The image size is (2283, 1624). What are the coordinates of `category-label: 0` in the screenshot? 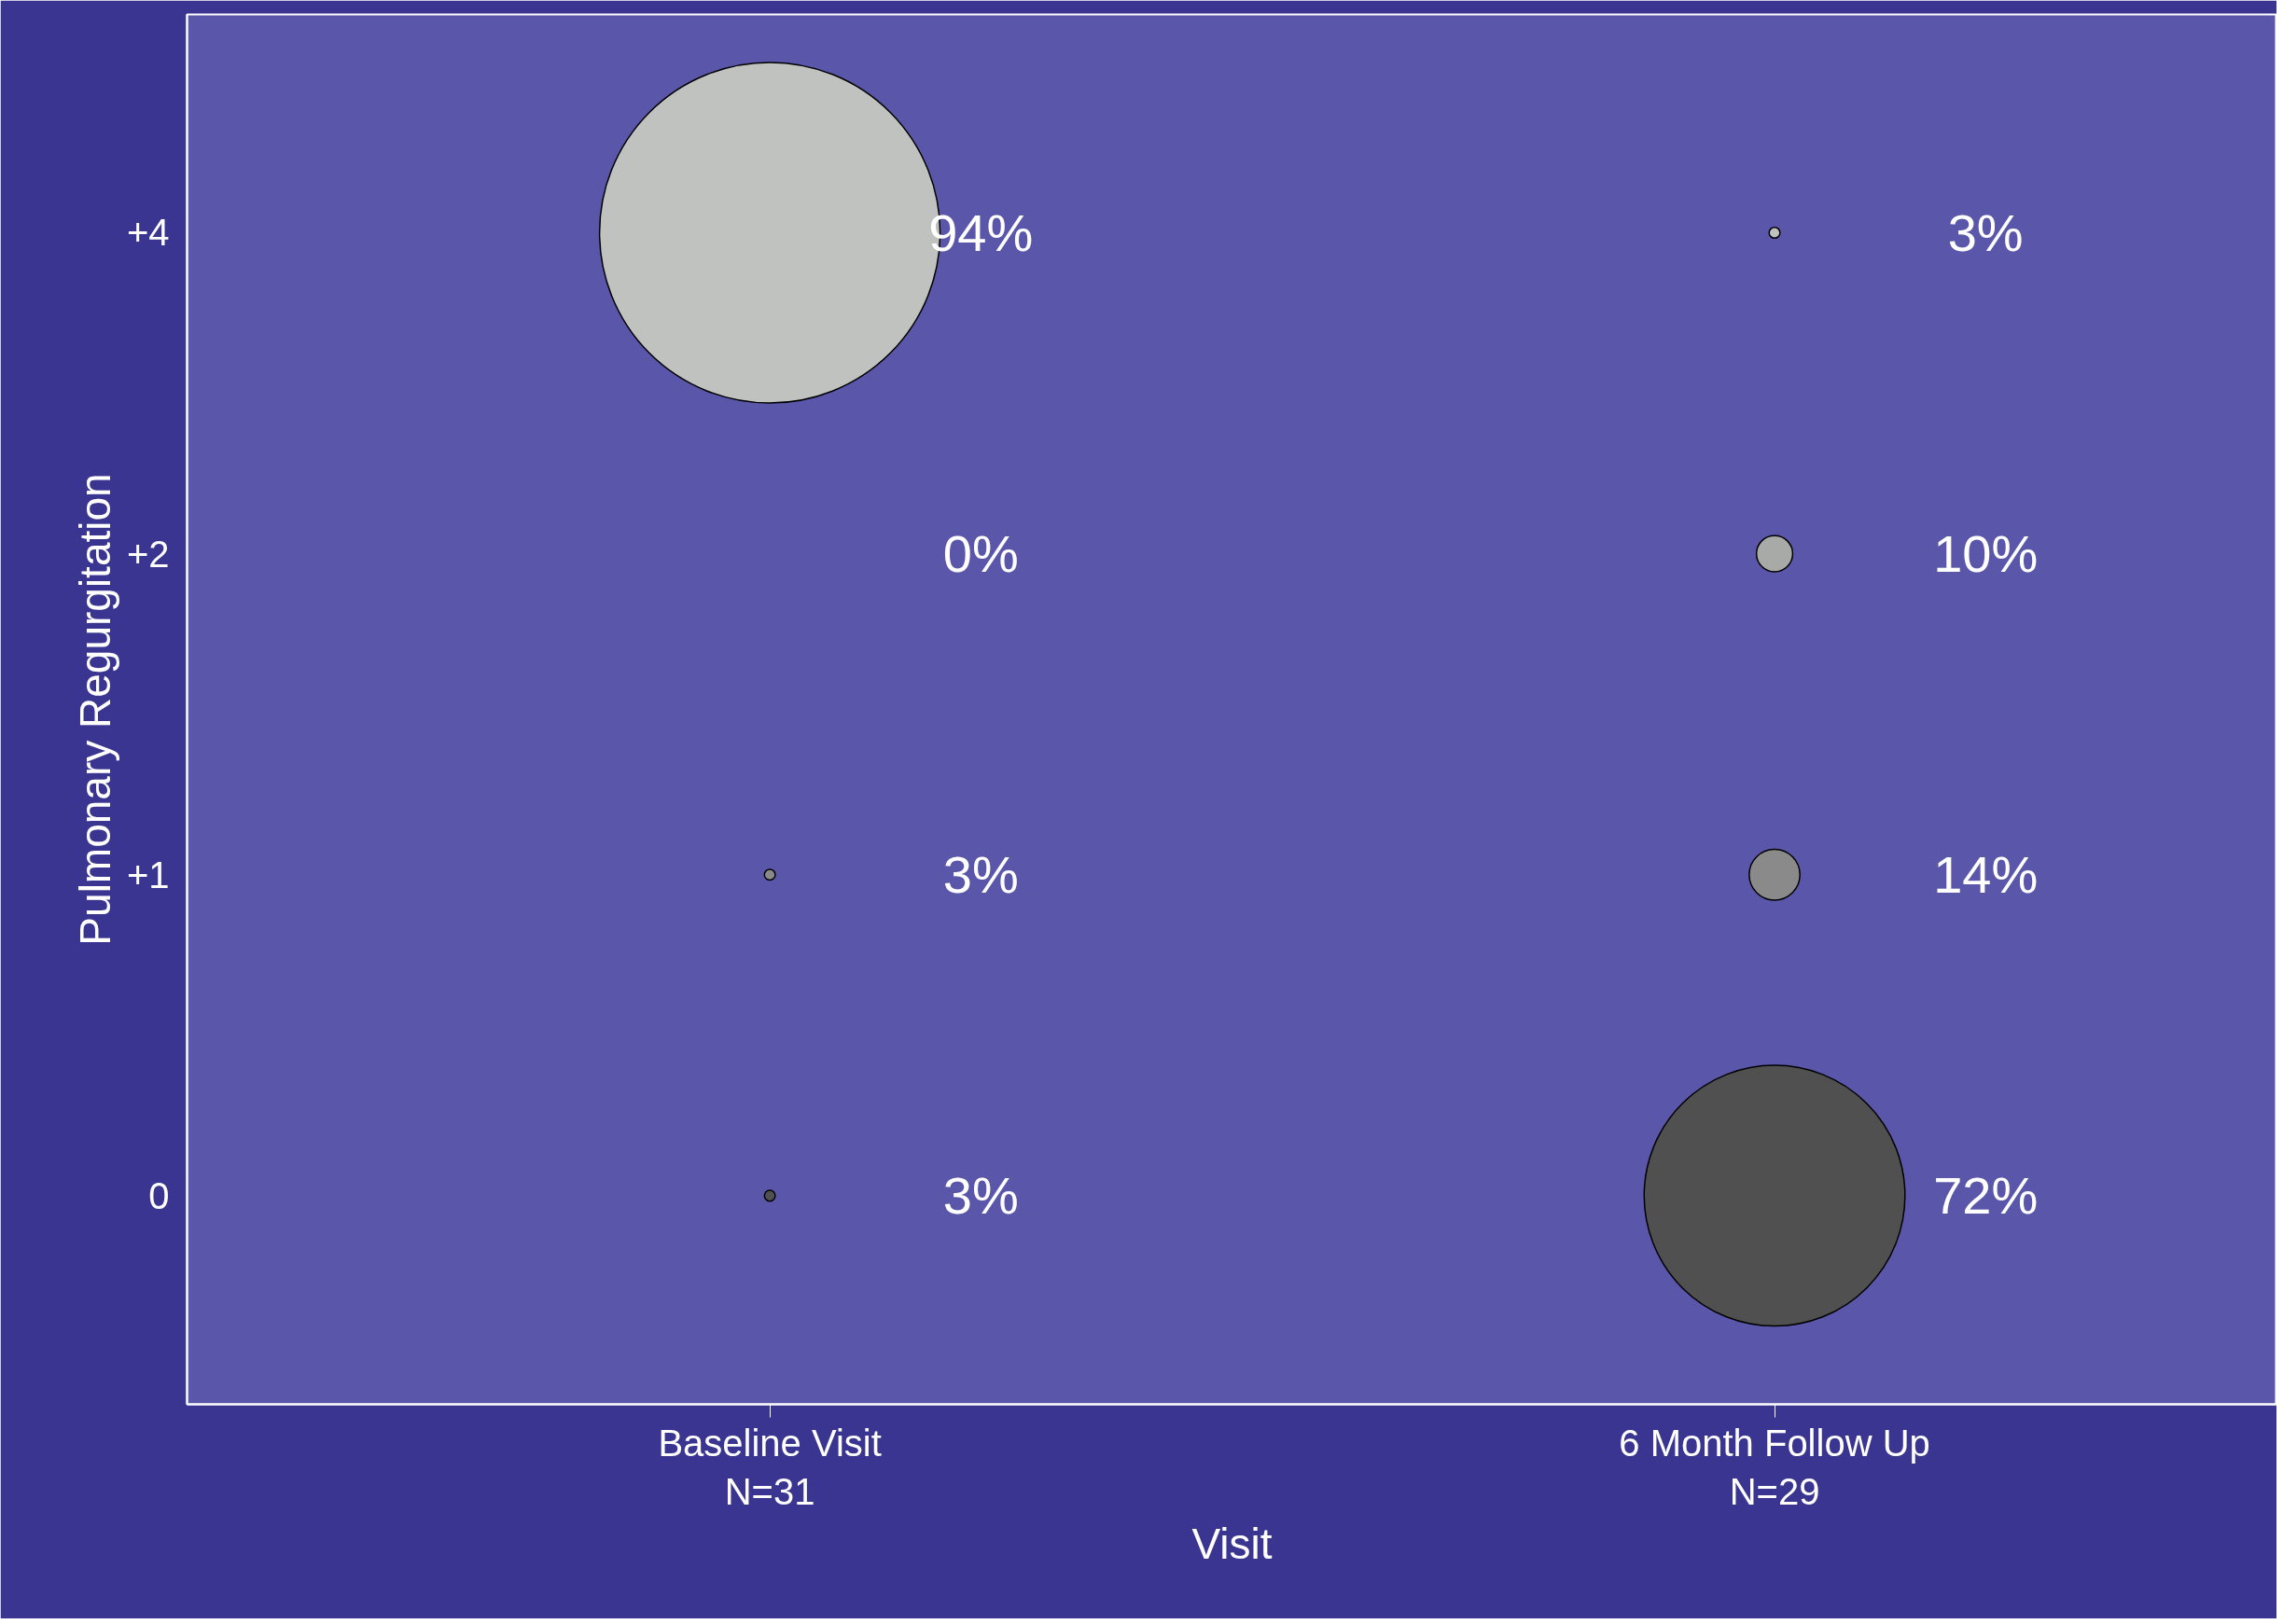 It's located at (159, 1195).